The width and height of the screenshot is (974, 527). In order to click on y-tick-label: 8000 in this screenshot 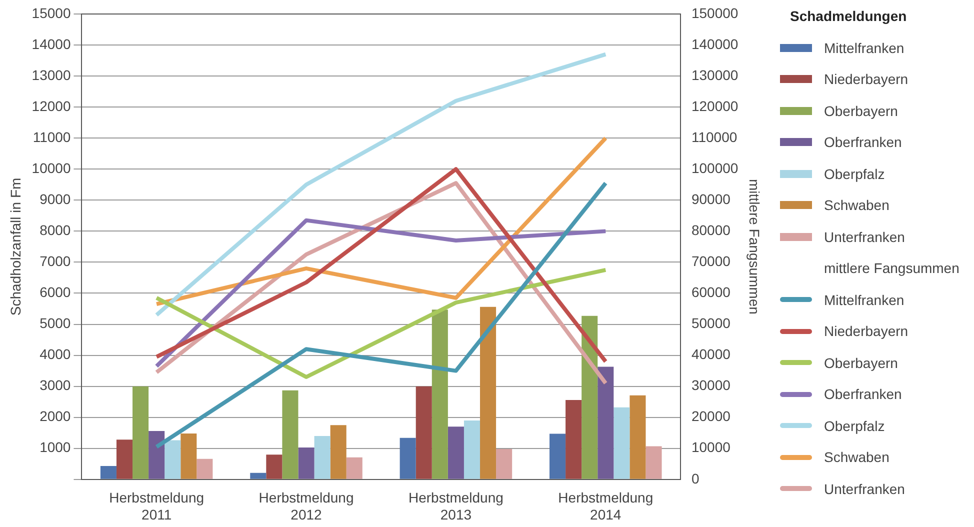, I will do `click(55, 230)`.